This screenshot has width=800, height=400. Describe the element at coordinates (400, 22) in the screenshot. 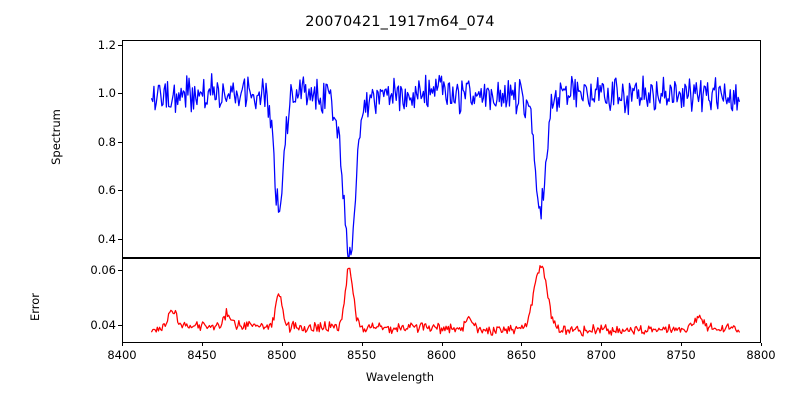

I see `chart-title: 20070421_1917m64_074` at that location.